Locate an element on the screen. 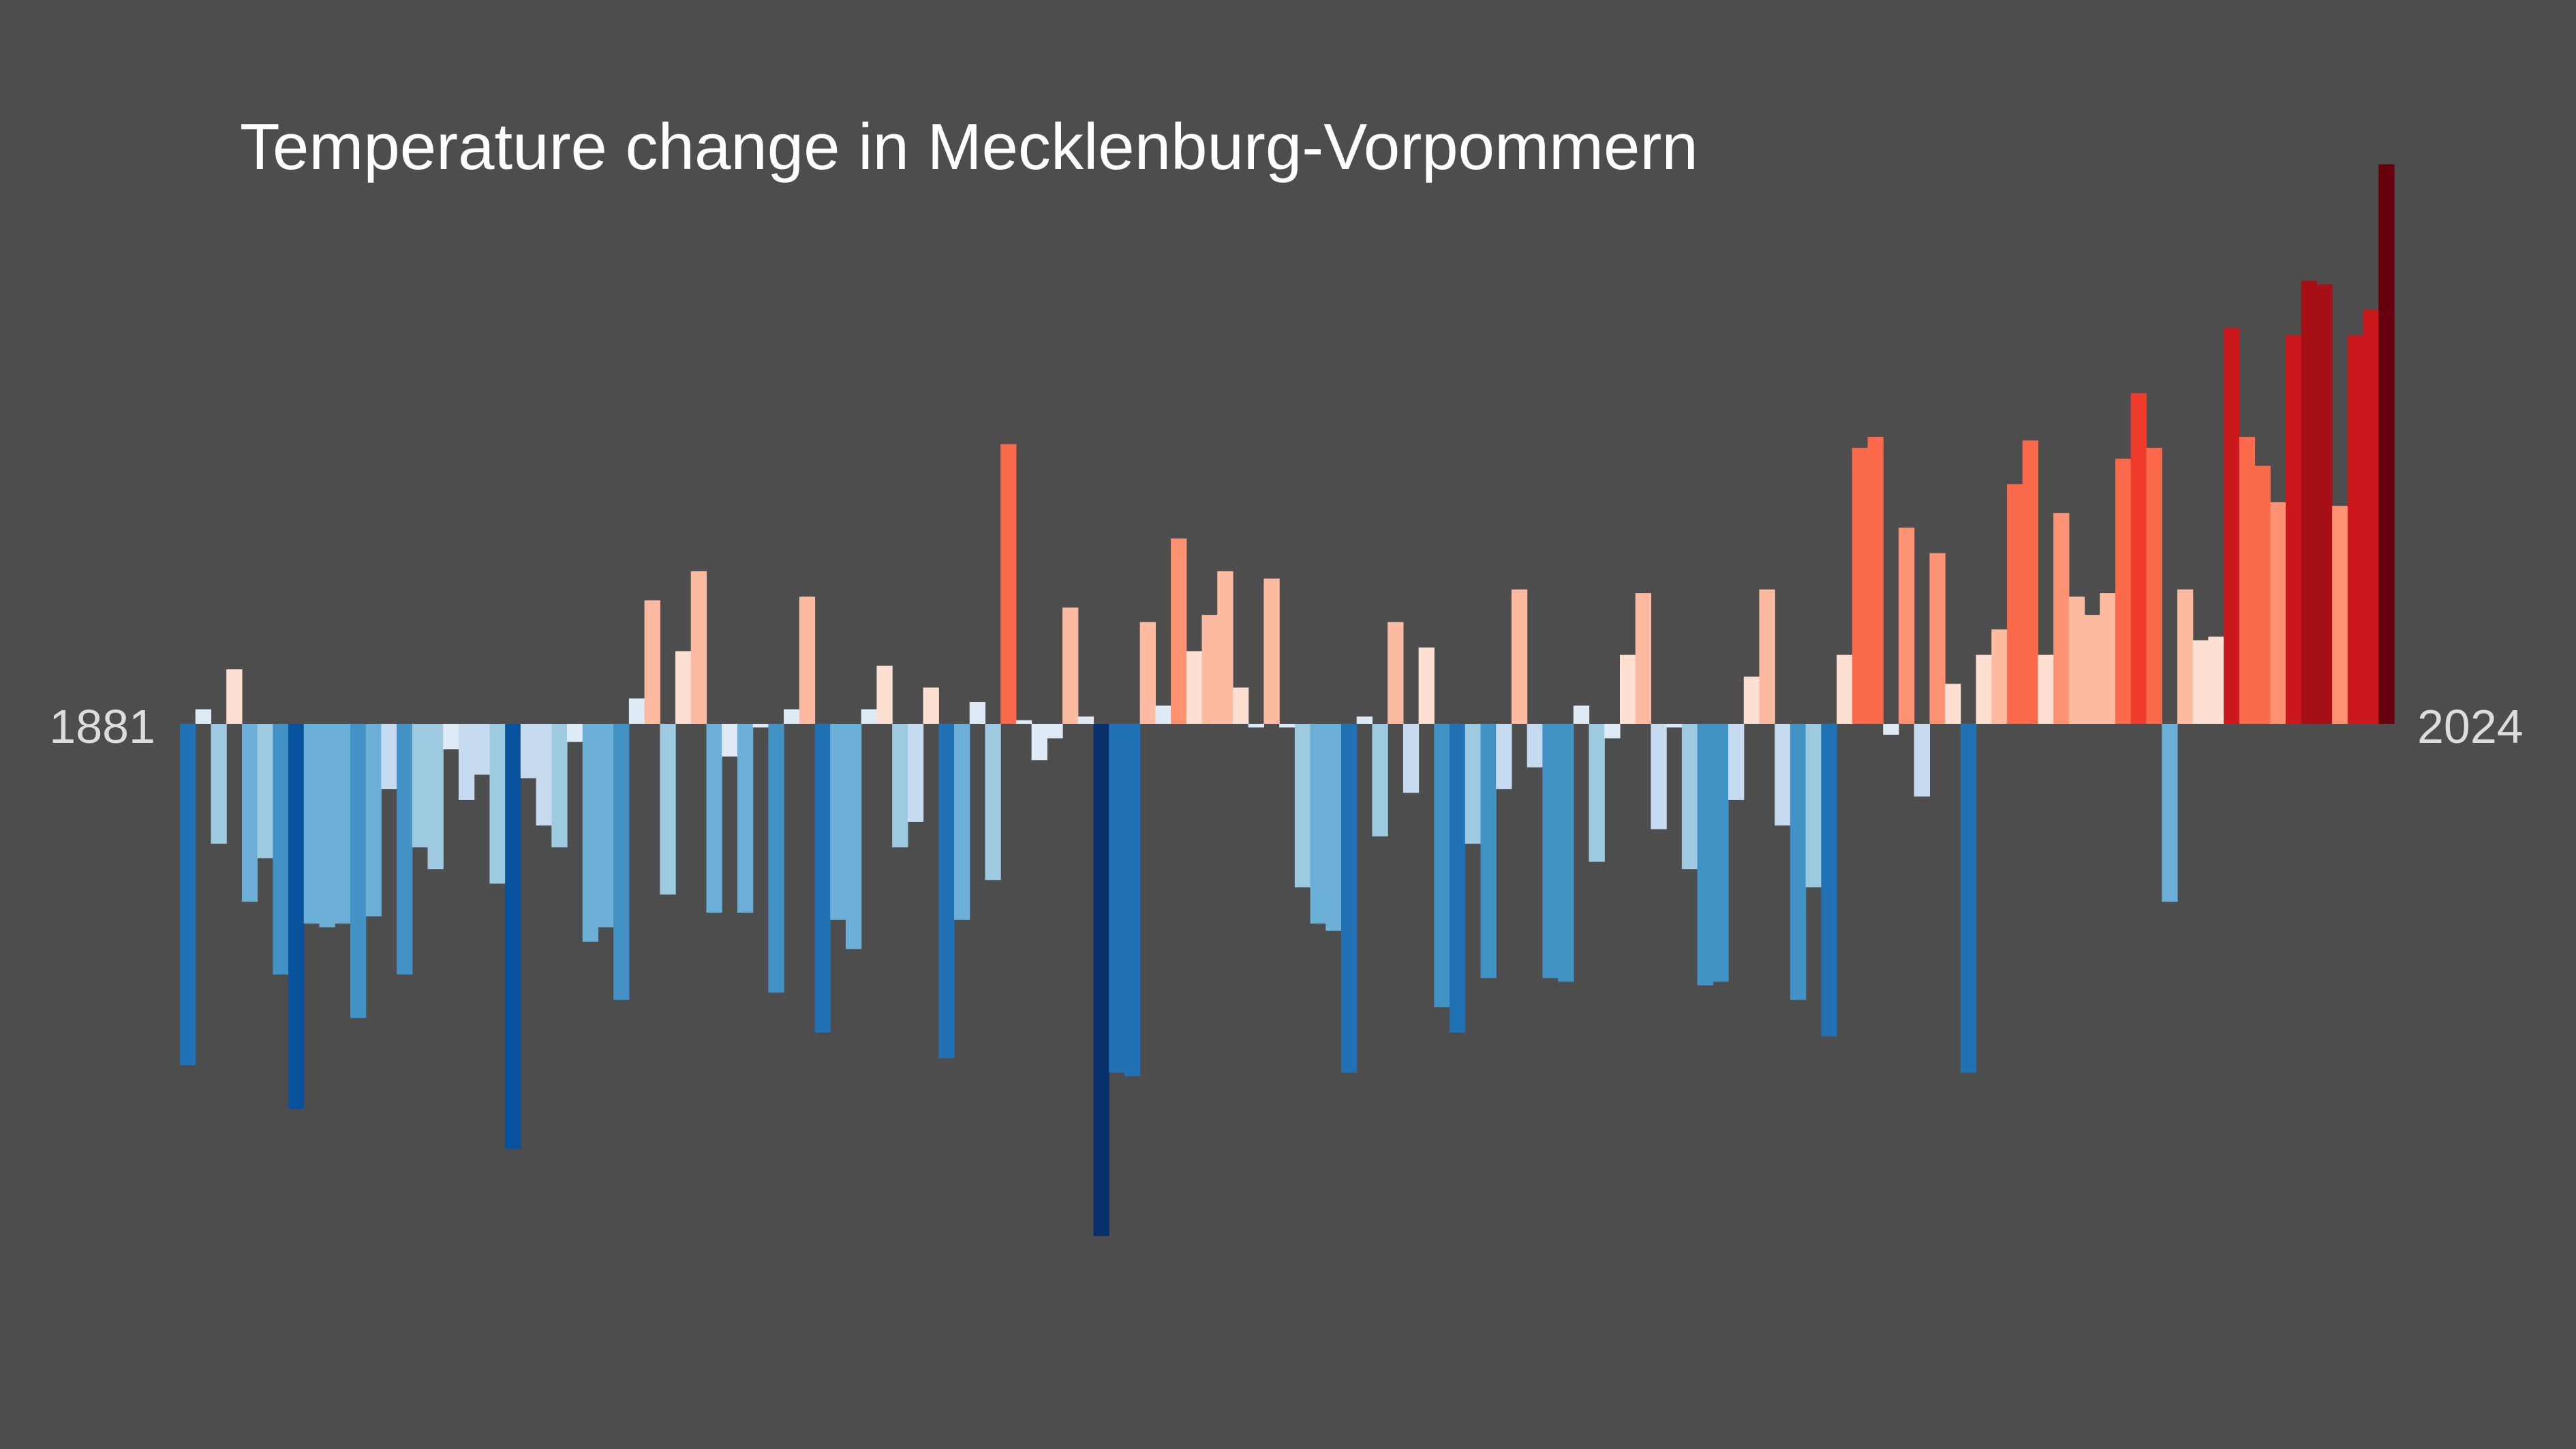 This screenshot has width=2576, height=1449. bar-1955 is located at coordinates (1333, 827).